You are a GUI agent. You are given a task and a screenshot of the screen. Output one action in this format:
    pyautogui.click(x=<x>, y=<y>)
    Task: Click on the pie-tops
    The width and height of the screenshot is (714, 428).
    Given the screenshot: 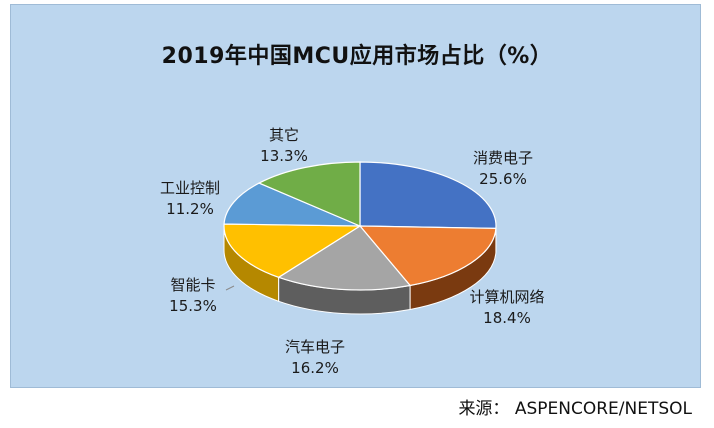 What is the action you would take?
    pyautogui.click(x=360, y=226)
    